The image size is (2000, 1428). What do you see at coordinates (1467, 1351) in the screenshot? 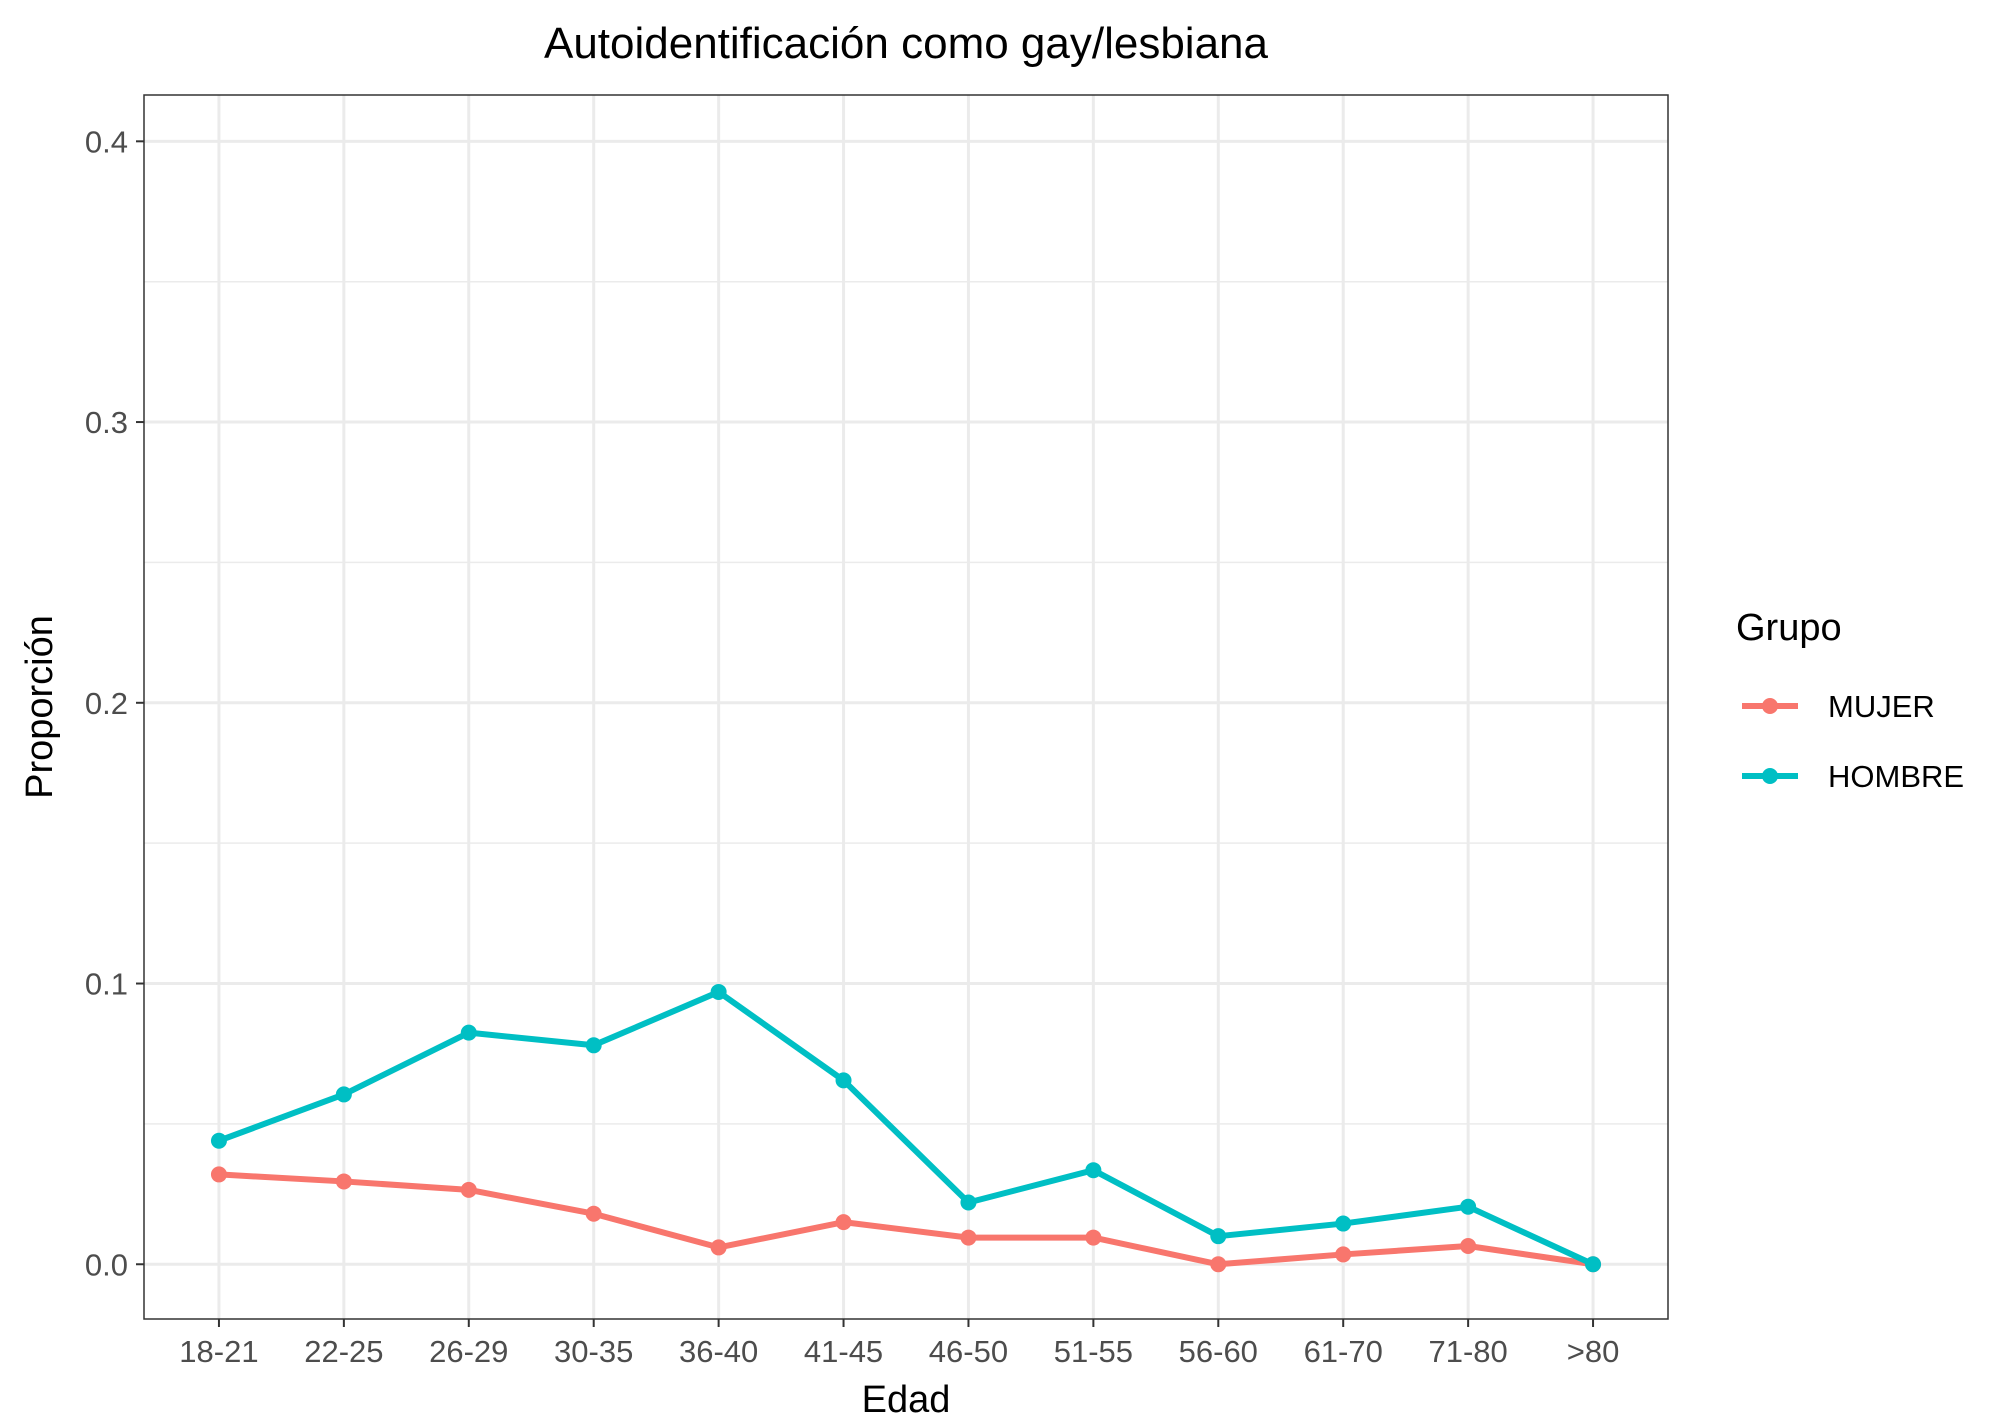
I see `x-tick-label: 71-80` at bounding box center [1467, 1351].